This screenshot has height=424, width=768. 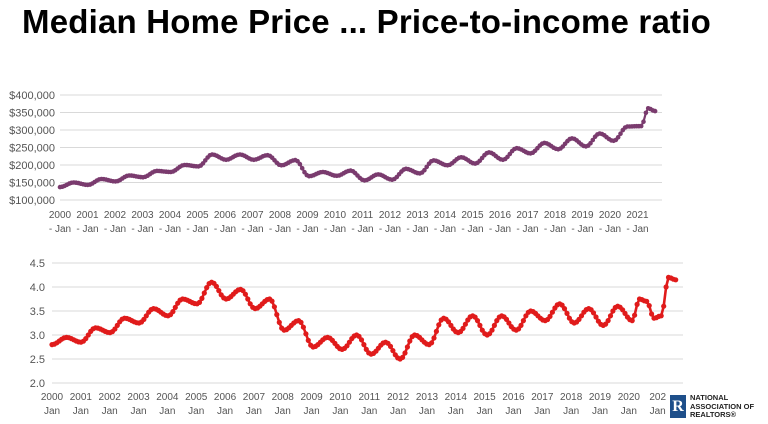 What do you see at coordinates (307, 215) in the screenshot?
I see `x-tick-year: 2009` at bounding box center [307, 215].